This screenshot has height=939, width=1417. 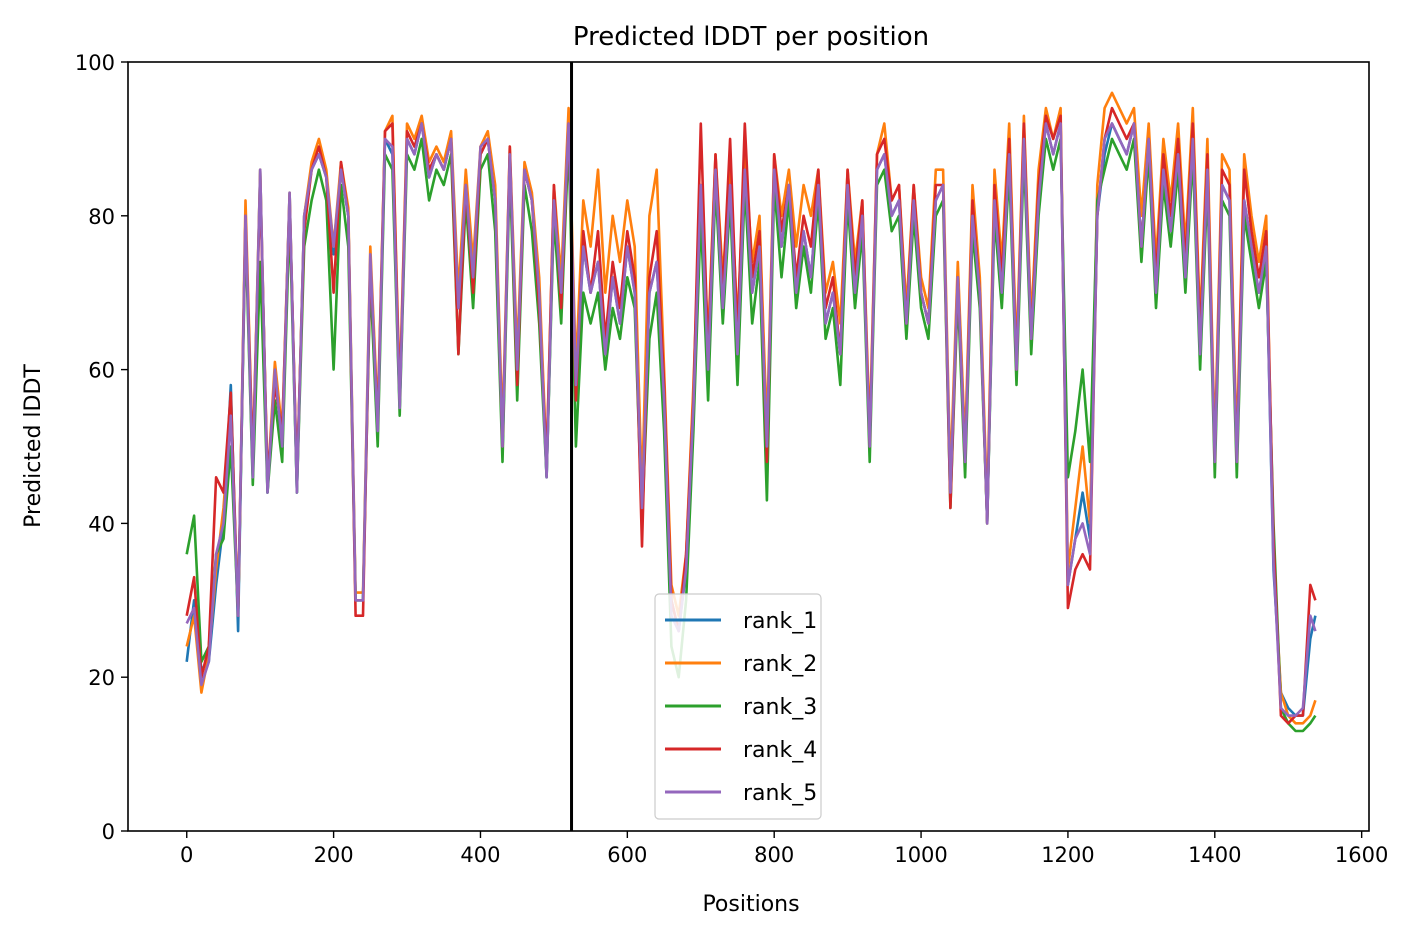 What do you see at coordinates (750, 904) in the screenshot?
I see `x-axis-title: Positions` at bounding box center [750, 904].